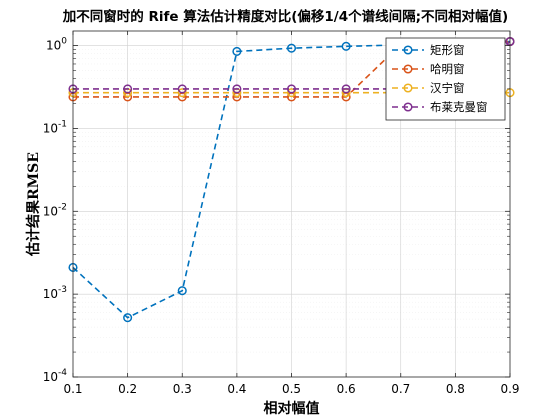  I want to click on x-tick-label: 0.8, so click(455, 389).